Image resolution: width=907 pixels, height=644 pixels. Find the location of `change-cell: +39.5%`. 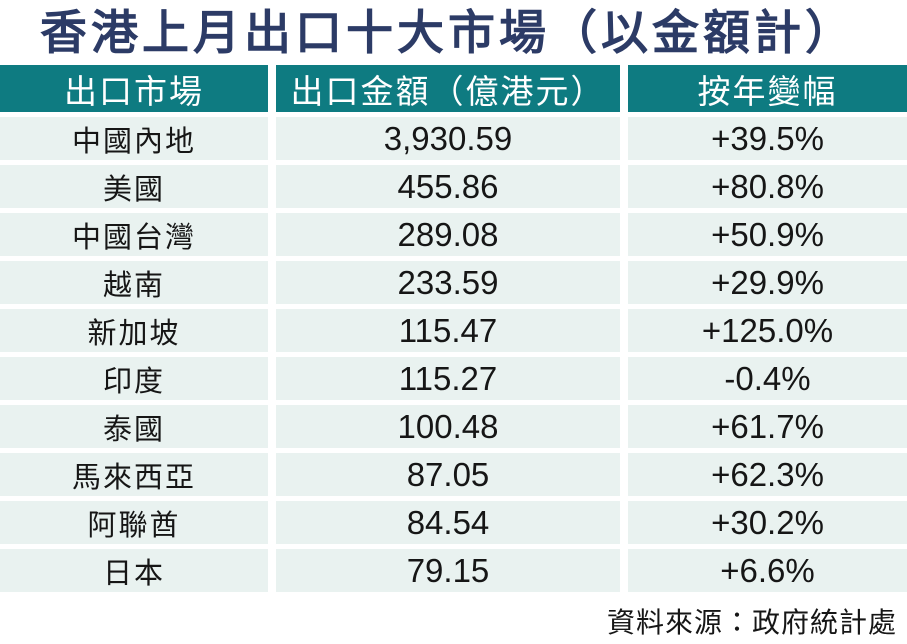

change-cell: +39.5% is located at coordinates (767, 138).